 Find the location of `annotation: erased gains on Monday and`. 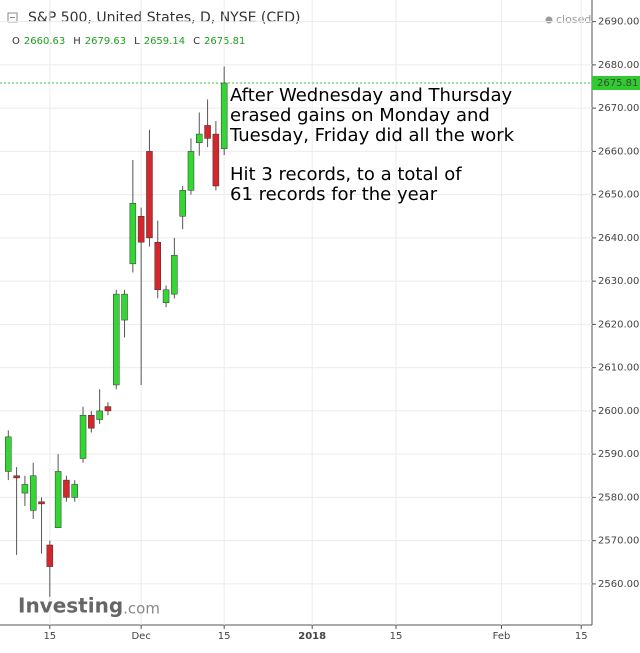

annotation: erased gains on Monday and is located at coordinates (360, 115).